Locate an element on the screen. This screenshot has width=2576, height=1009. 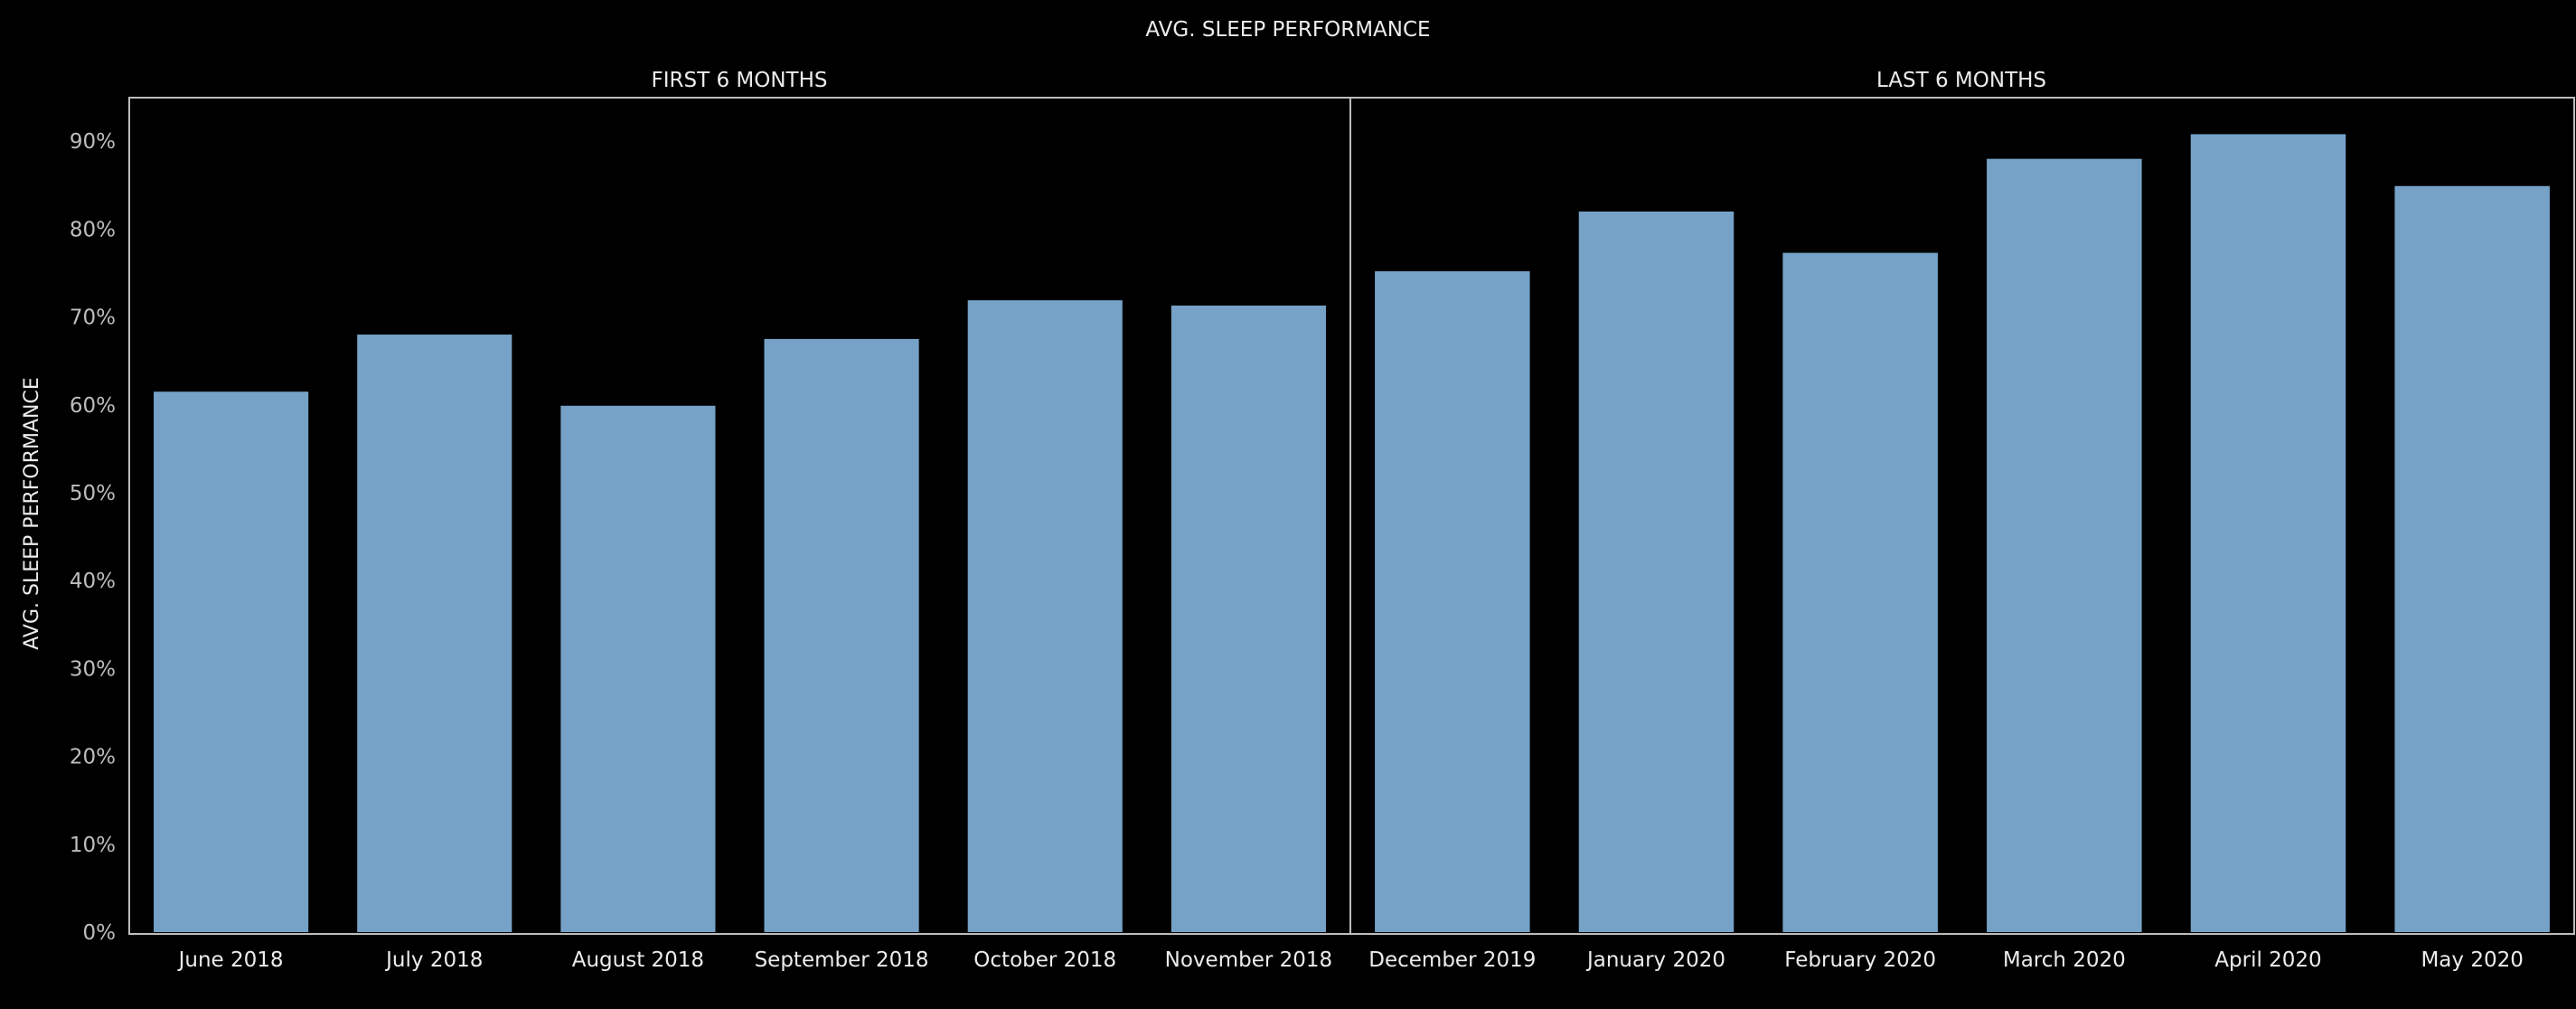
y-tick-label: 50% is located at coordinates (93, 493).